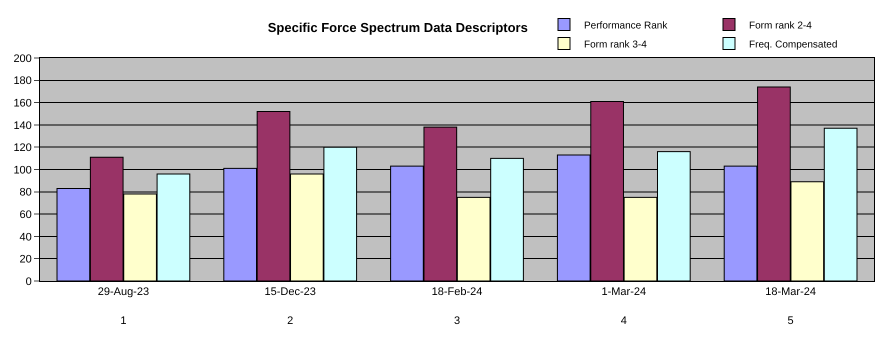 This screenshot has height=341, width=884. I want to click on y-tick-label: 140, so click(22, 126).